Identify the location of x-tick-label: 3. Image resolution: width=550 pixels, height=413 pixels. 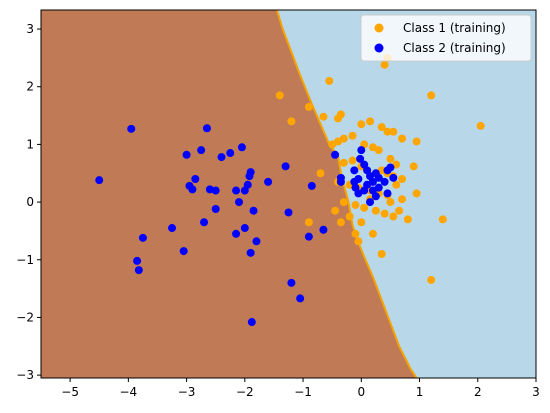
(536, 392).